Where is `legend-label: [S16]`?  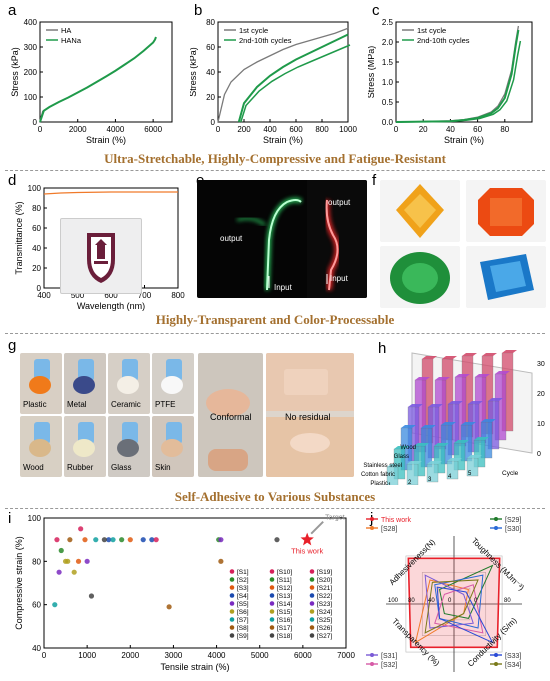 legend-label: [S16] is located at coordinates (284, 620).